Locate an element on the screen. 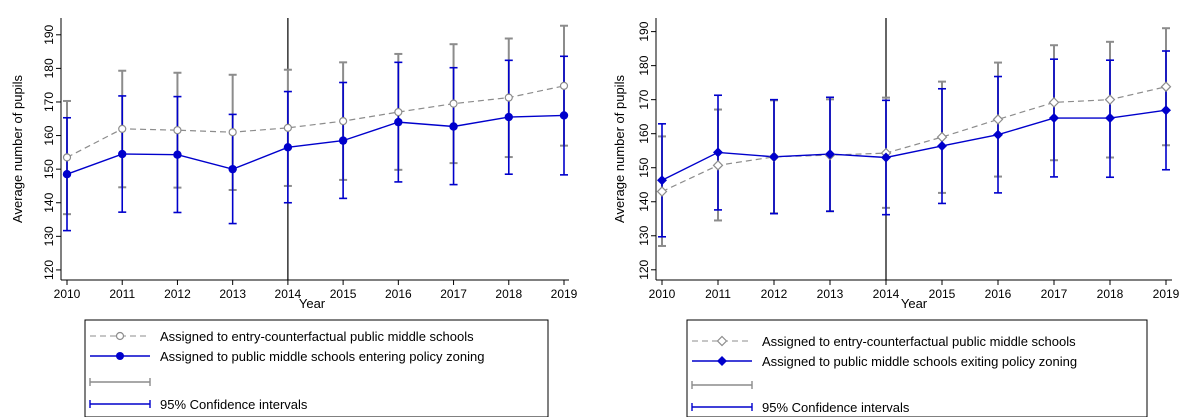 The height and width of the screenshot is (417, 1192). legend-marker-filled-diamond is located at coordinates (722, 361).